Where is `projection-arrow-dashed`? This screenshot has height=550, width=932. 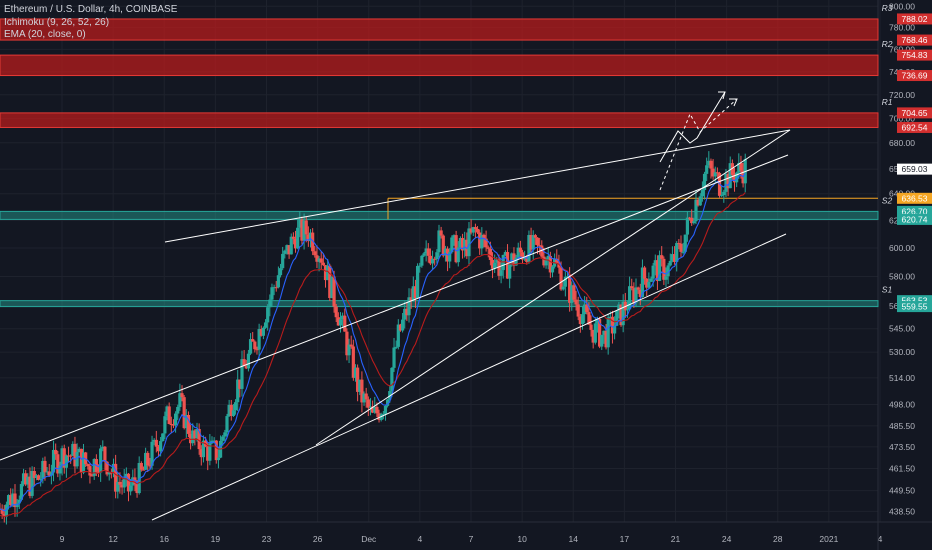
projection-arrow-dashed is located at coordinates (698, 144).